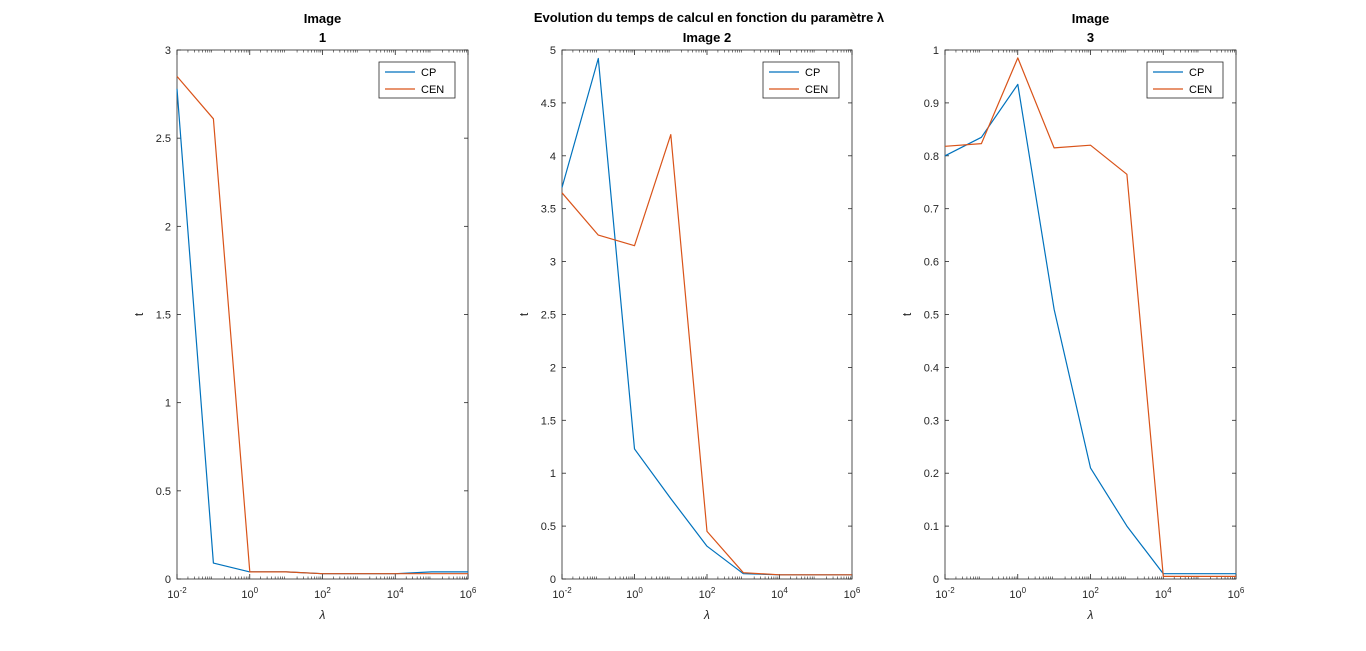  What do you see at coordinates (931, 368) in the screenshot?
I see `y-tick-label: 0.4` at bounding box center [931, 368].